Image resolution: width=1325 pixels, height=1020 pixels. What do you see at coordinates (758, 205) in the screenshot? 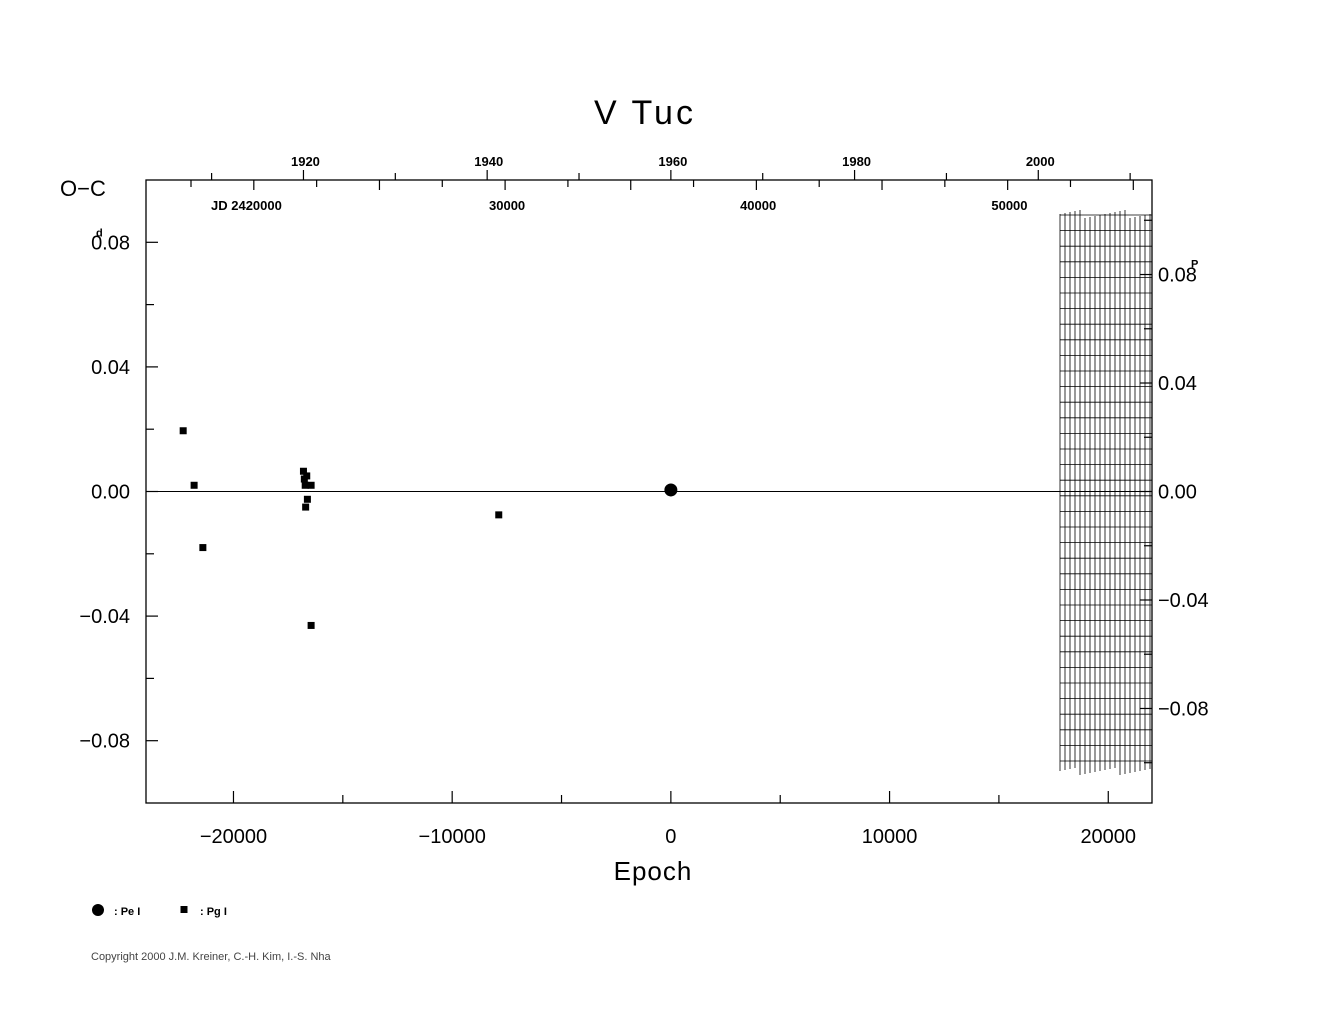
I see `top-jd-label: 40000` at bounding box center [758, 205].